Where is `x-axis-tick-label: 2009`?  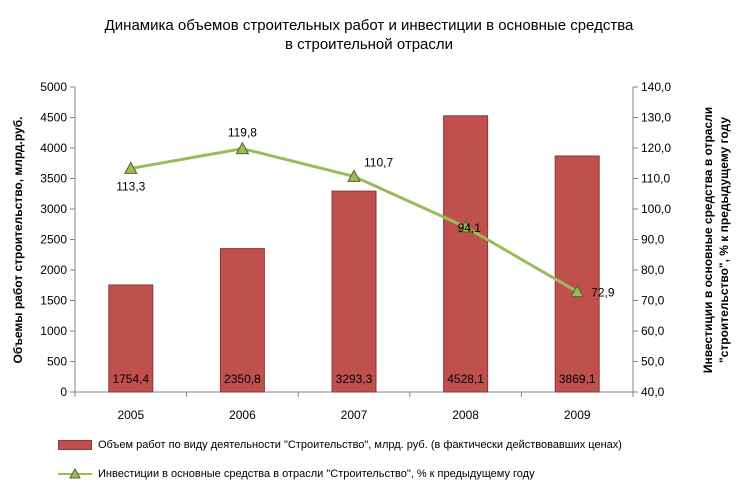
x-axis-tick-label: 2009 is located at coordinates (577, 415).